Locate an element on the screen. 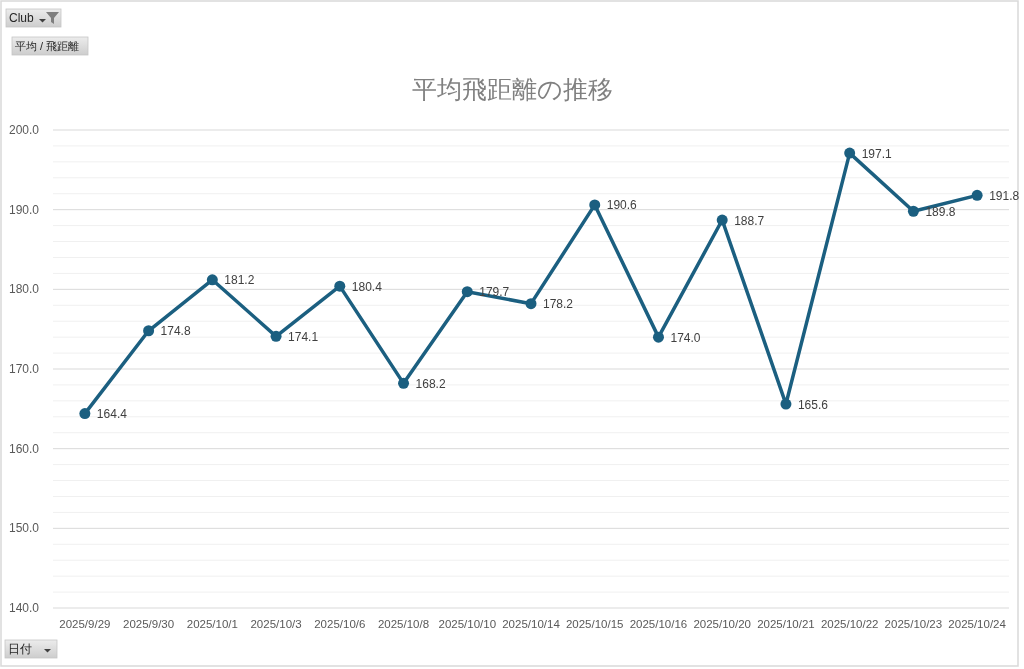  x-tick-label: 2025/10/21 is located at coordinates (786, 624).